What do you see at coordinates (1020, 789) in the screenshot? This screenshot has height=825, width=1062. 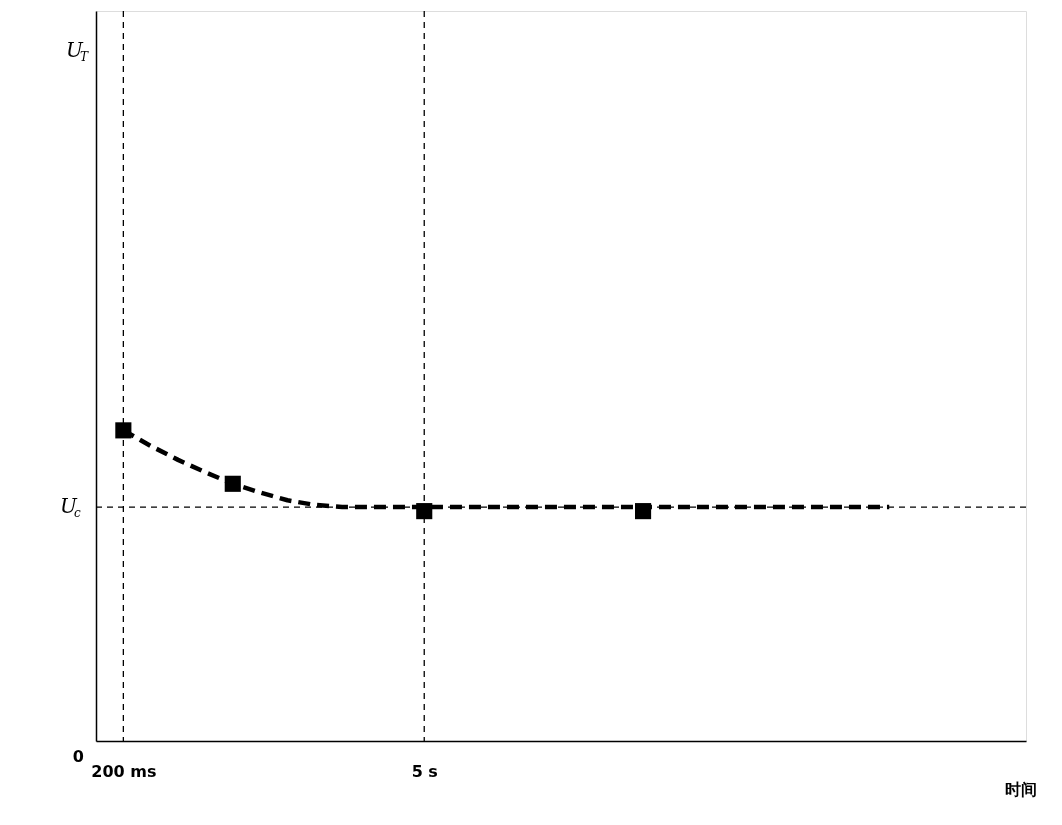 I see `x-axis-title: 时间` at bounding box center [1020, 789].